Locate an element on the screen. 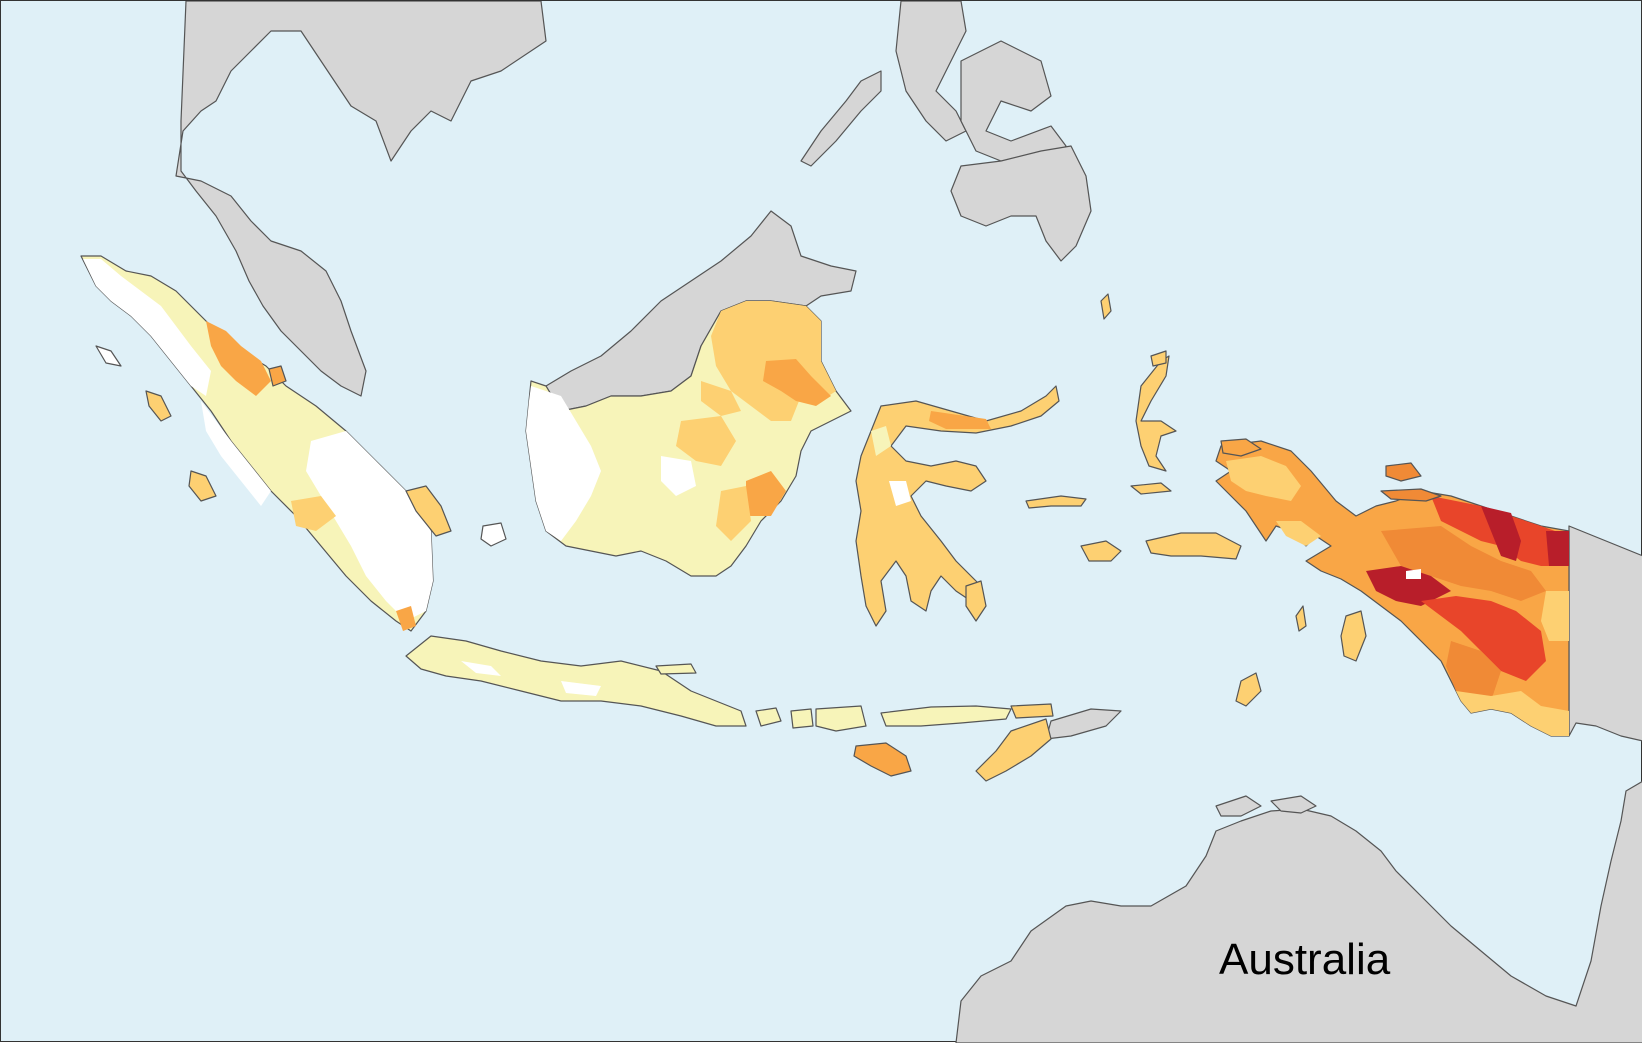 The image size is (1642, 1043). groote-island is located at coordinates (1293, 804).